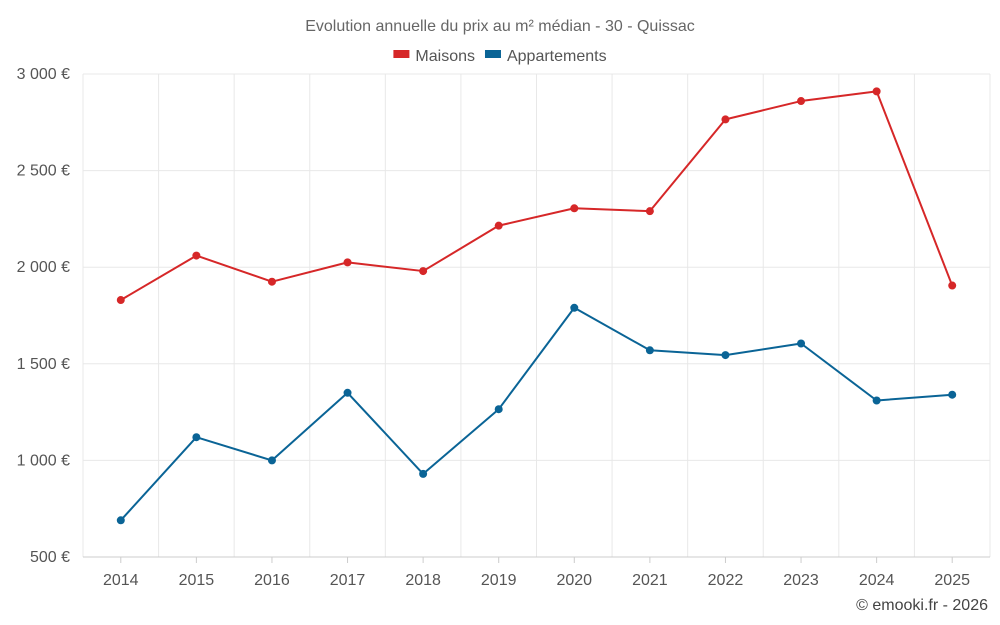 The height and width of the screenshot is (625, 1000). Describe the element at coordinates (650, 580) in the screenshot. I see `x-tick-label: 2021` at that location.